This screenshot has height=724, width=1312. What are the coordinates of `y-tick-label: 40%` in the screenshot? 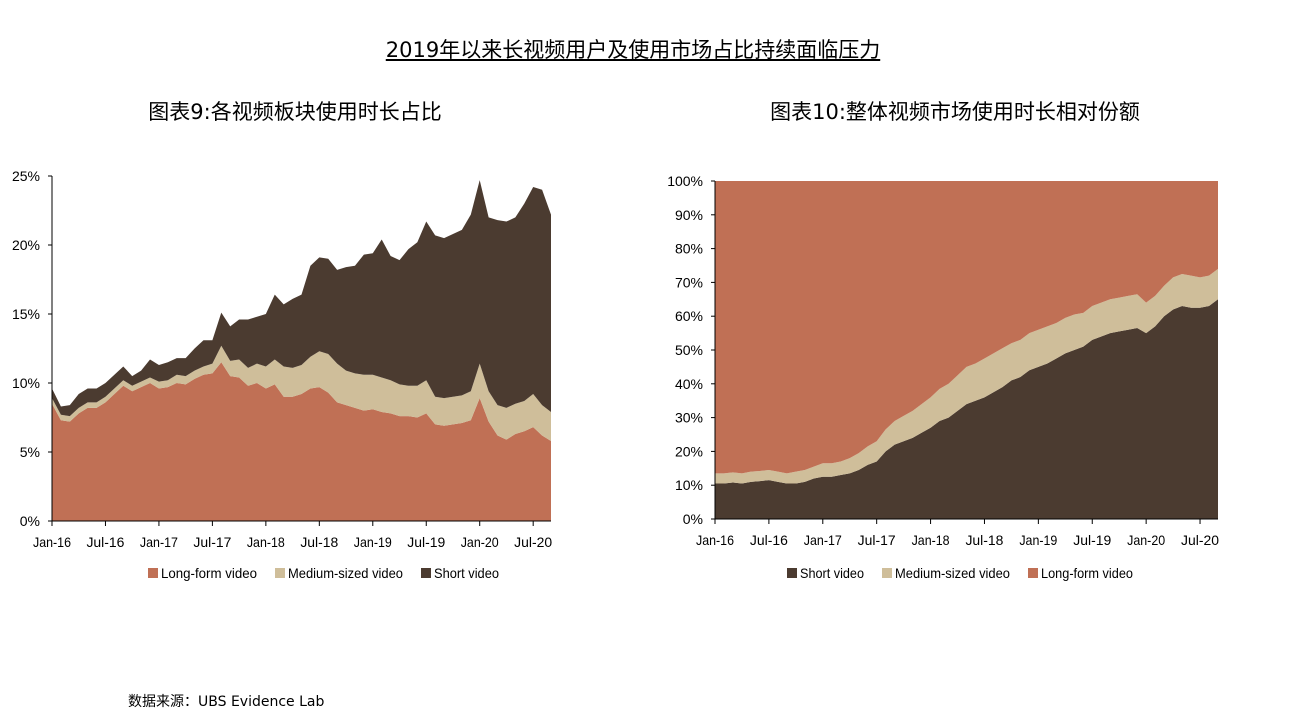 It's located at (689, 384).